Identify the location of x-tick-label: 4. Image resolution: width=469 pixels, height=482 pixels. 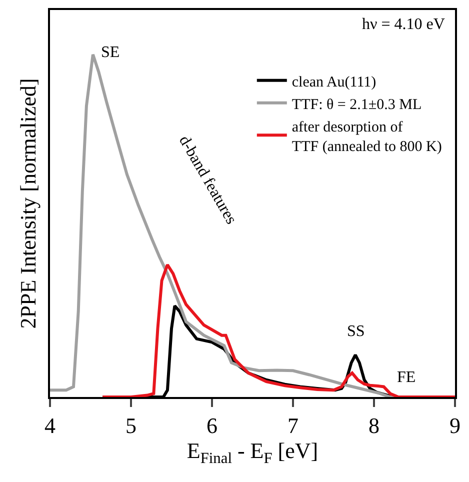
(50, 425).